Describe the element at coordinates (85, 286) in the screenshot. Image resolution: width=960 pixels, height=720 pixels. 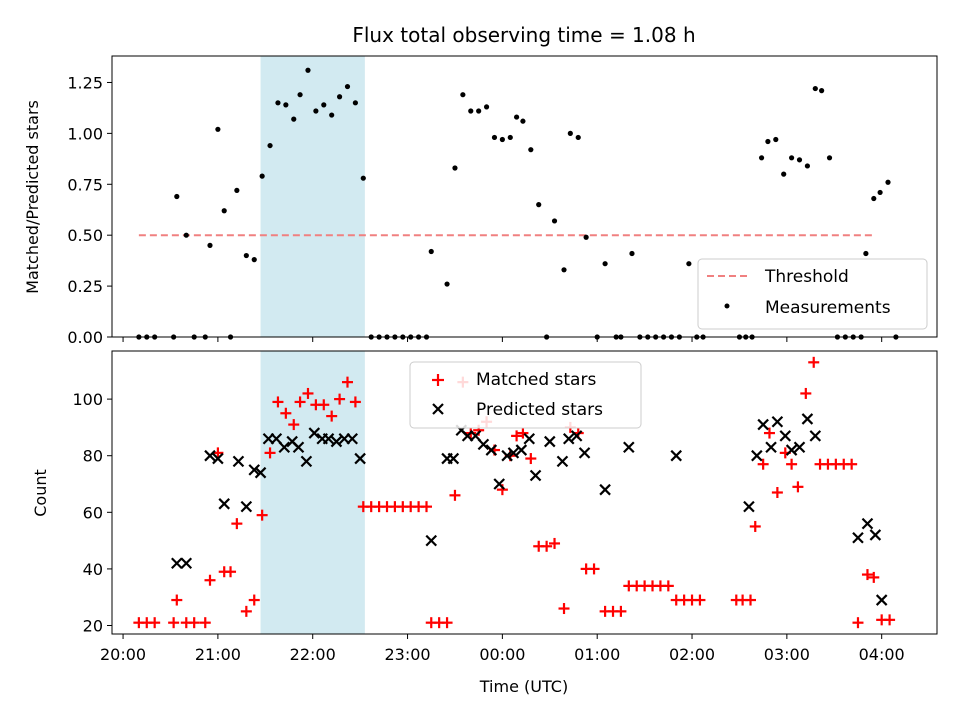
I see `top-y-tick-label: 0.25` at that location.